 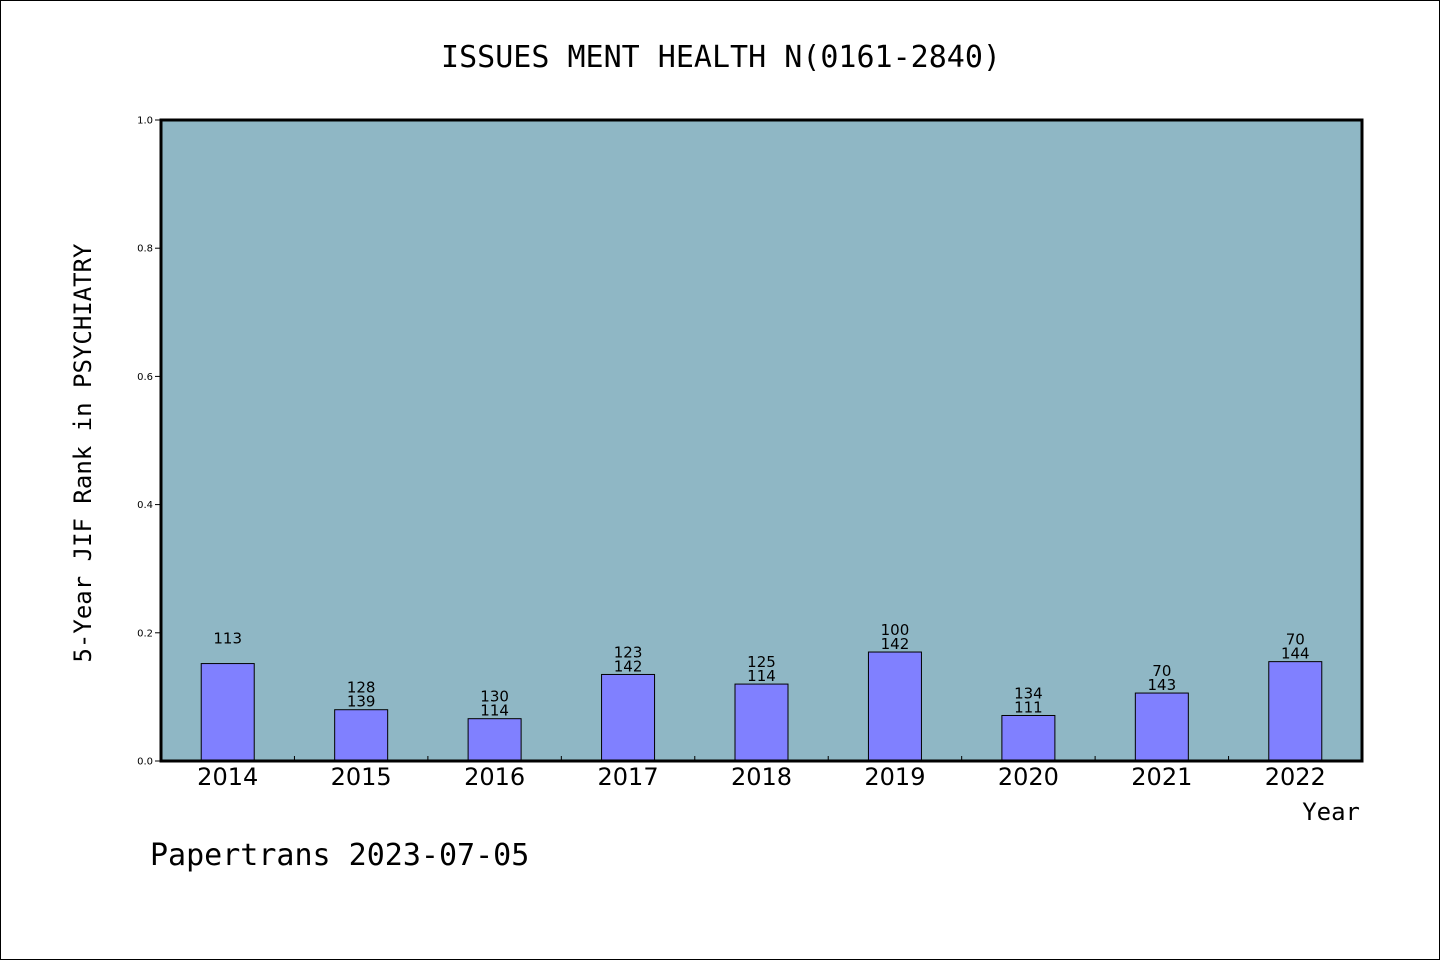 I want to click on data-label-bottom: 113, so click(x=227, y=639).